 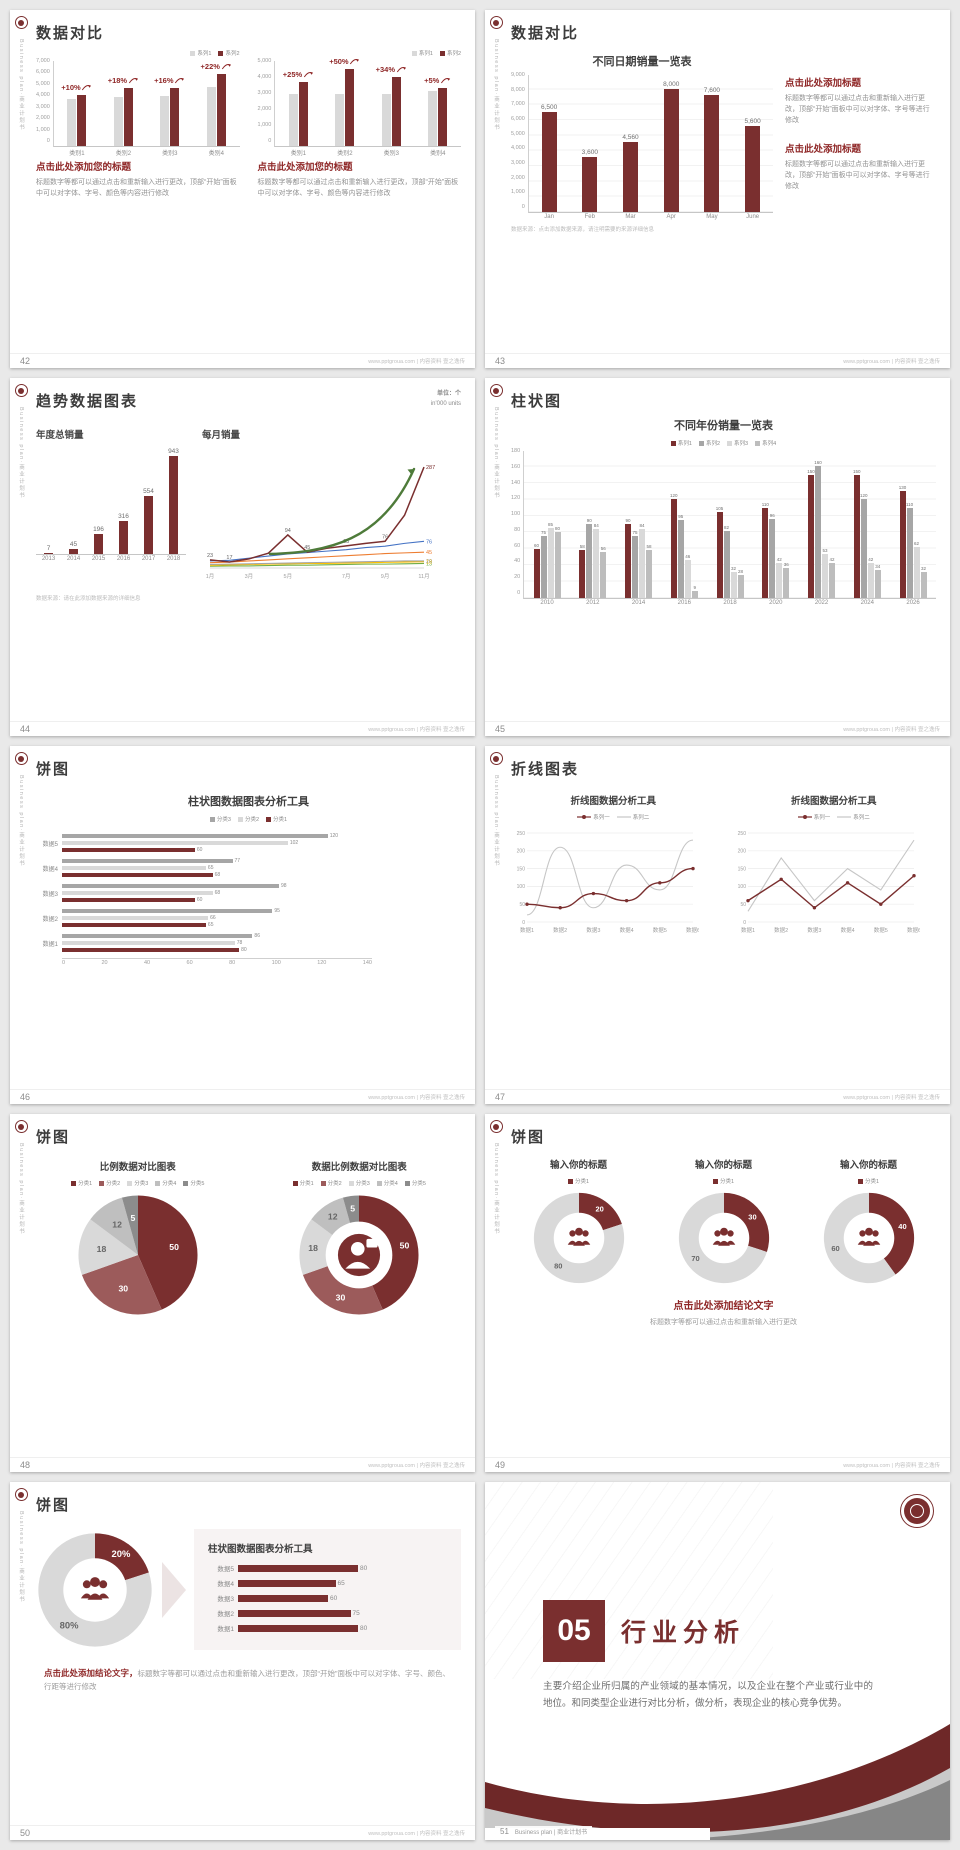 What do you see at coordinates (322, 963) in the screenshot?
I see `x-tick: 120` at bounding box center [322, 963].